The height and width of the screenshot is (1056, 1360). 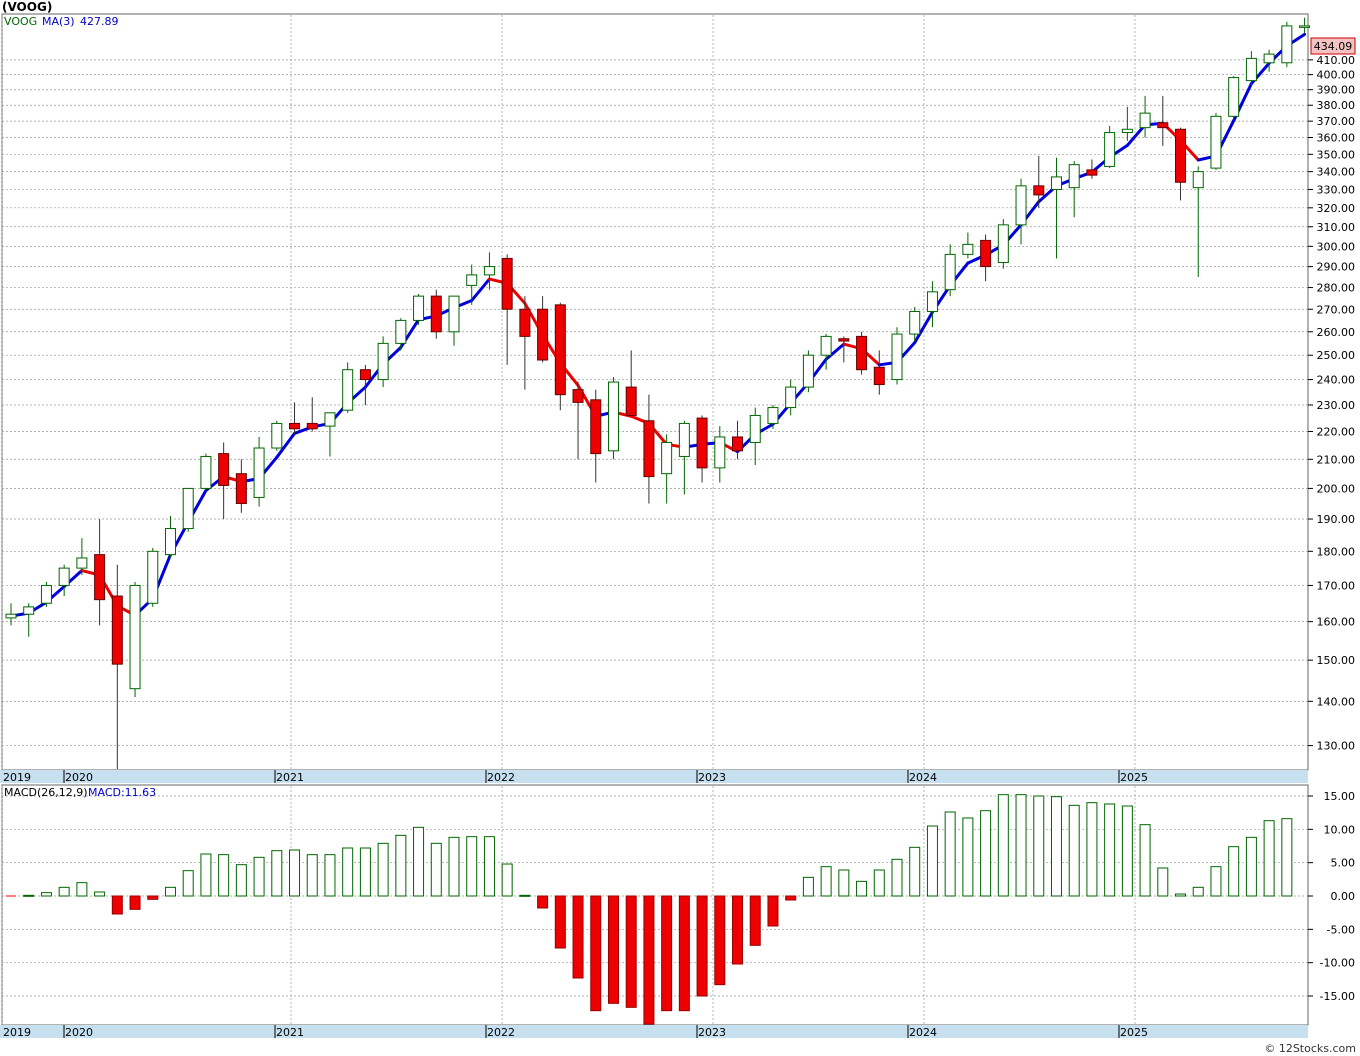 I want to click on price-tick-label: 350.00, so click(x=1336, y=154).